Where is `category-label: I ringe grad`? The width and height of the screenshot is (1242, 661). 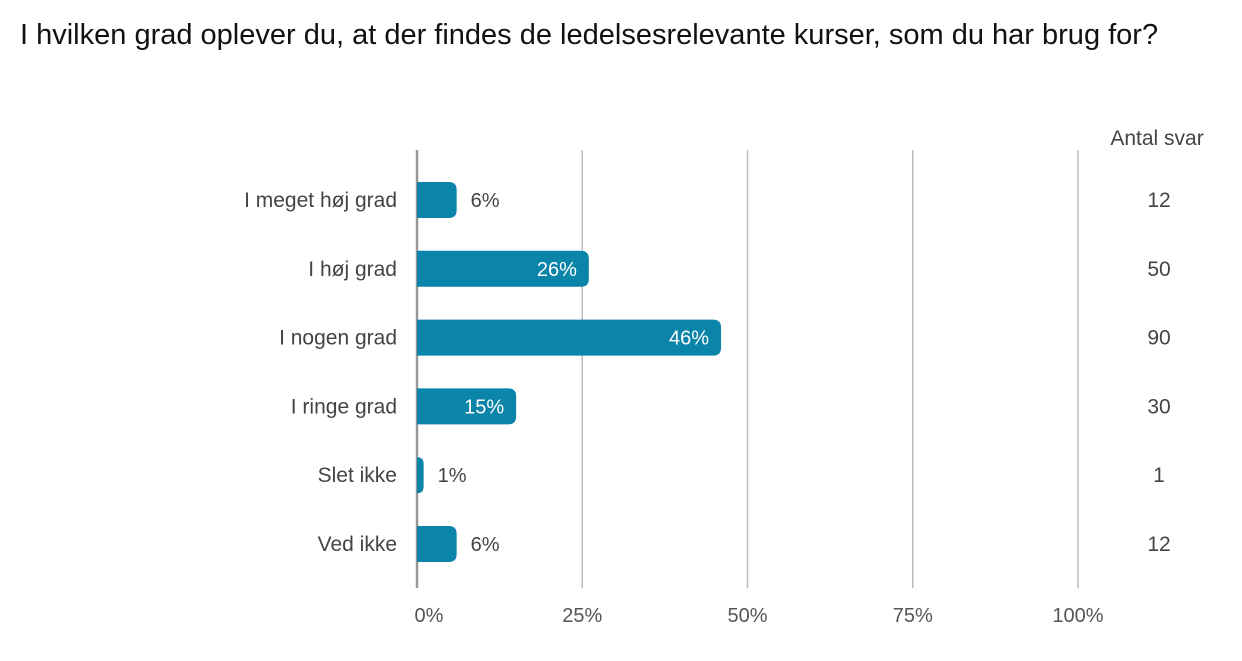 category-label: I ringe grad is located at coordinates (344, 406).